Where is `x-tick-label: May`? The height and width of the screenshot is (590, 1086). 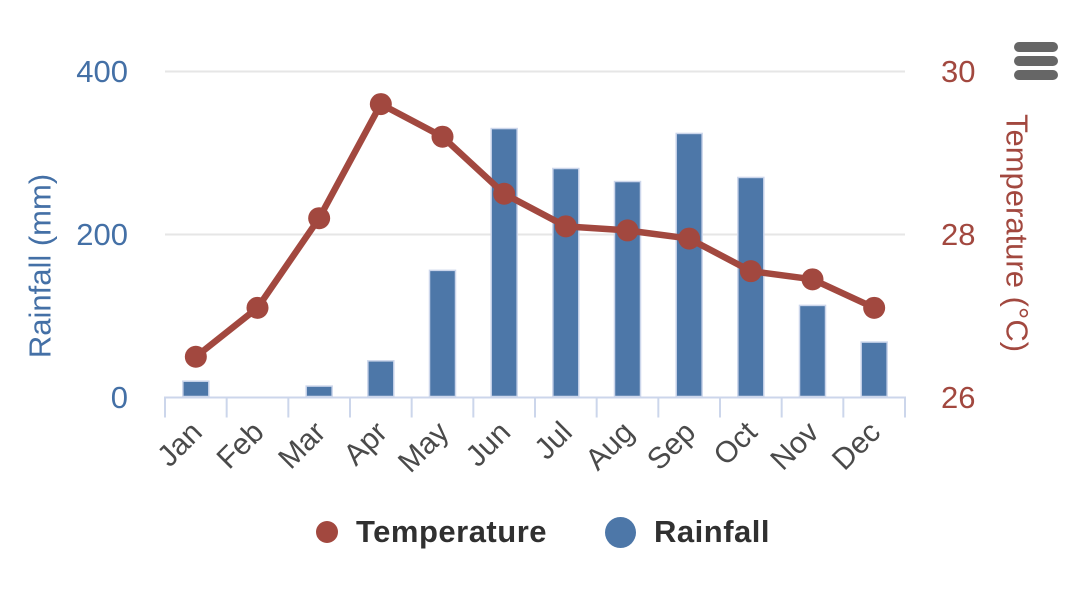
x-tick-label: May is located at coordinates (423, 447).